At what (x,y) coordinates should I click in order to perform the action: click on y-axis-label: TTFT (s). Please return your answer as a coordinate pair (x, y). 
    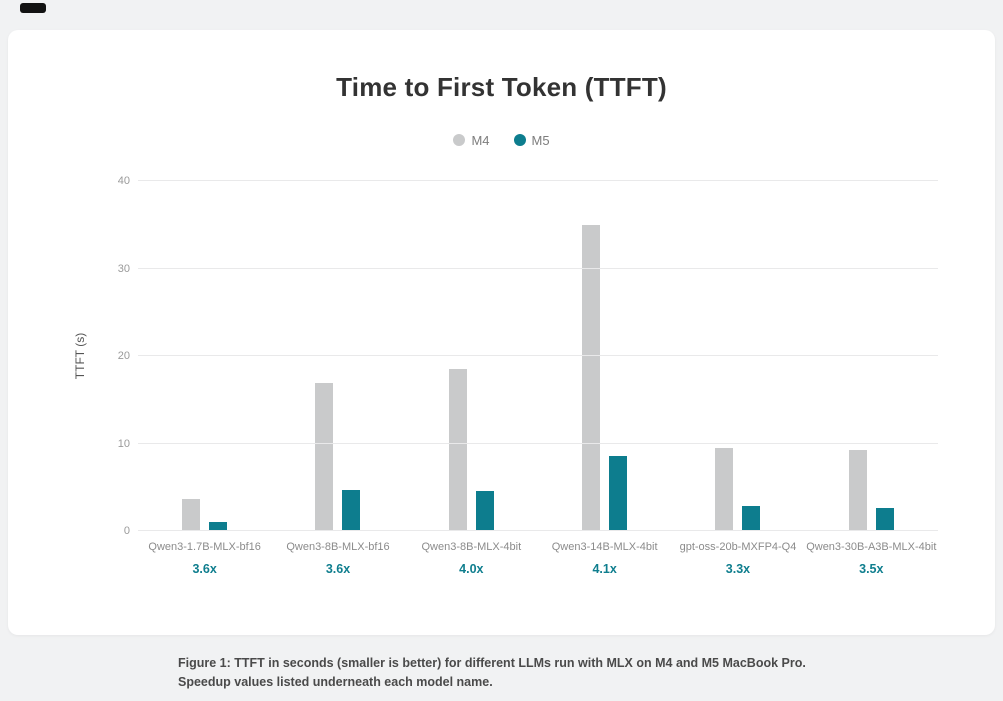
    Looking at the image, I should click on (80, 356).